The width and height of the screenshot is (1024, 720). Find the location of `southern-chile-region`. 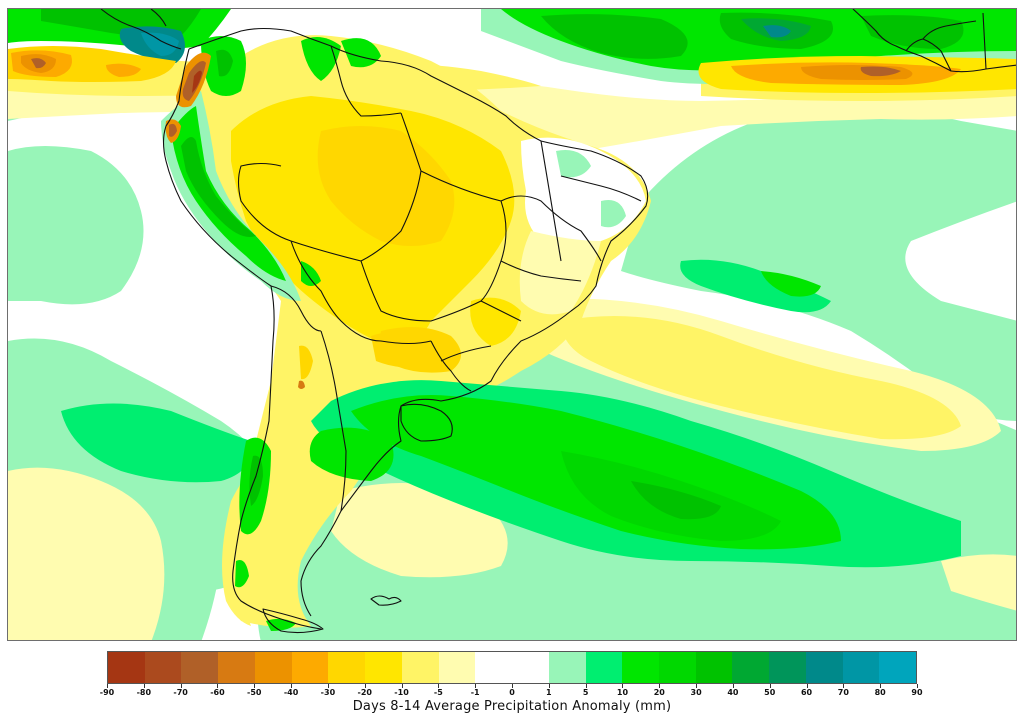

southern-chile-region is located at coordinates (272, 478).